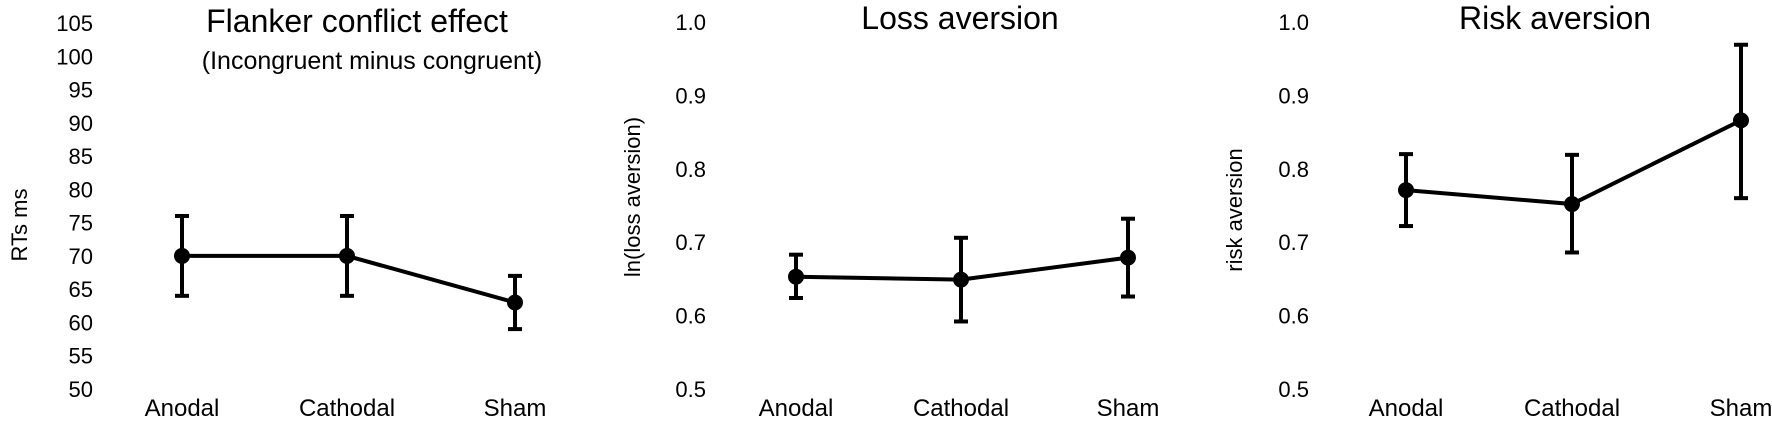 Image resolution: width=1772 pixels, height=426 pixels. What do you see at coordinates (81, 256) in the screenshot?
I see `y-tick-label: 70` at bounding box center [81, 256].